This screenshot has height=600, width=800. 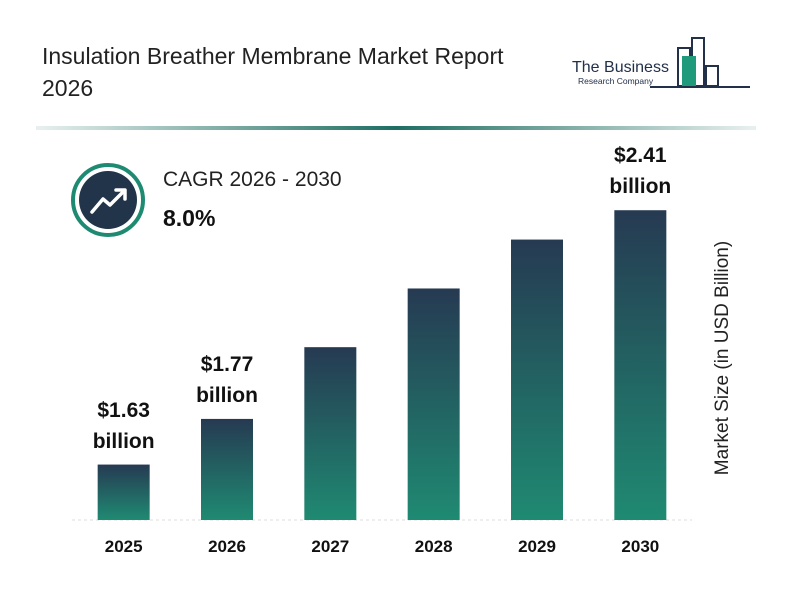 What do you see at coordinates (227, 379) in the screenshot?
I see `value-label: $1.77 billion` at bounding box center [227, 379].